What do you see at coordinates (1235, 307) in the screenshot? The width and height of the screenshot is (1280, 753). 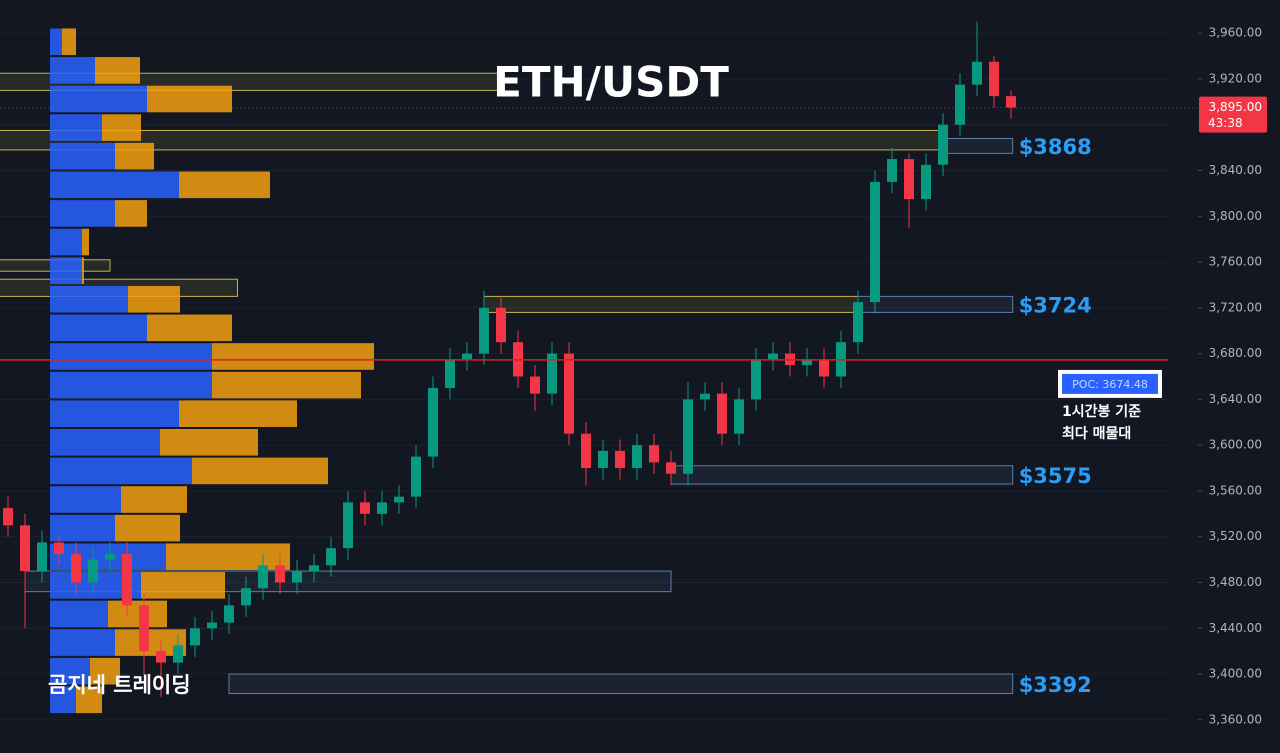 I see `y-tick-label: 3,720.00` at bounding box center [1235, 307].